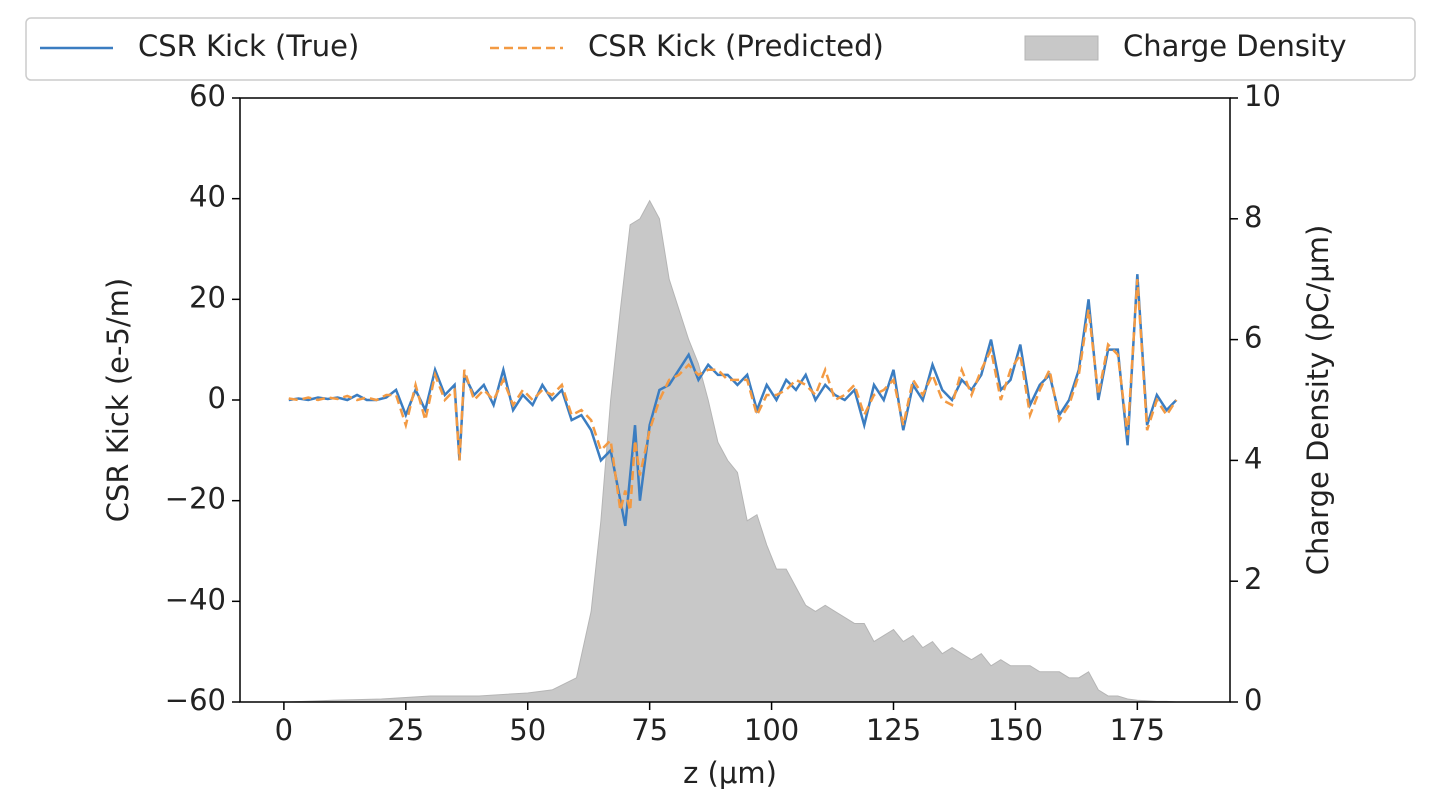 This screenshot has height=810, width=1442. Describe the element at coordinates (771, 730) in the screenshot. I see `x-tick-label: 100` at that location.